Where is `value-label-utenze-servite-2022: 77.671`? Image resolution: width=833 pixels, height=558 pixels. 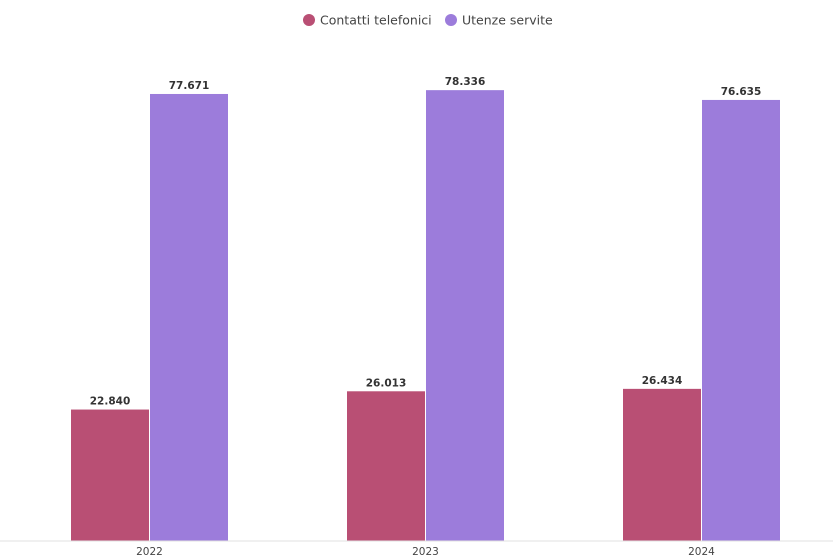
value-label-utenze-servite-2022: 77.671 is located at coordinates (189, 86).